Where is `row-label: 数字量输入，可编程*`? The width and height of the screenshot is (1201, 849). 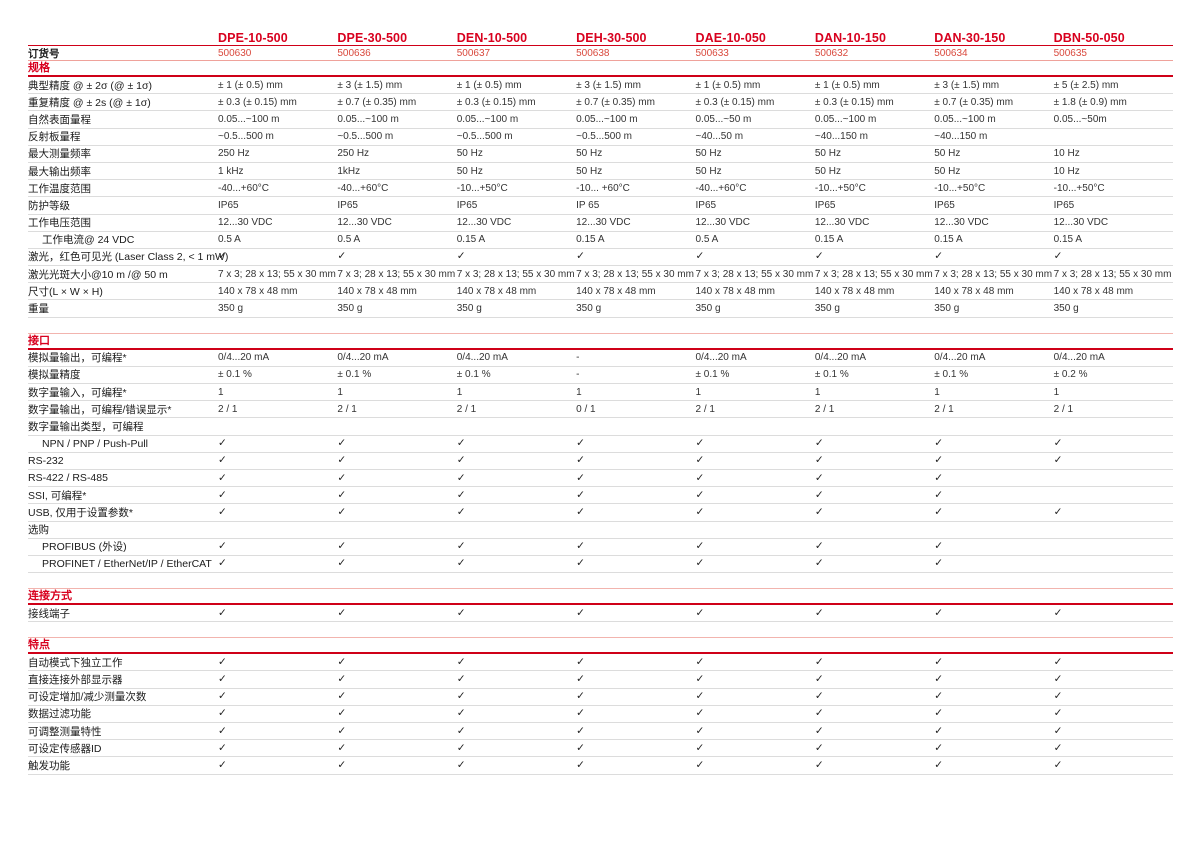
row-label: 数字量输入，可编程* is located at coordinates (77, 392).